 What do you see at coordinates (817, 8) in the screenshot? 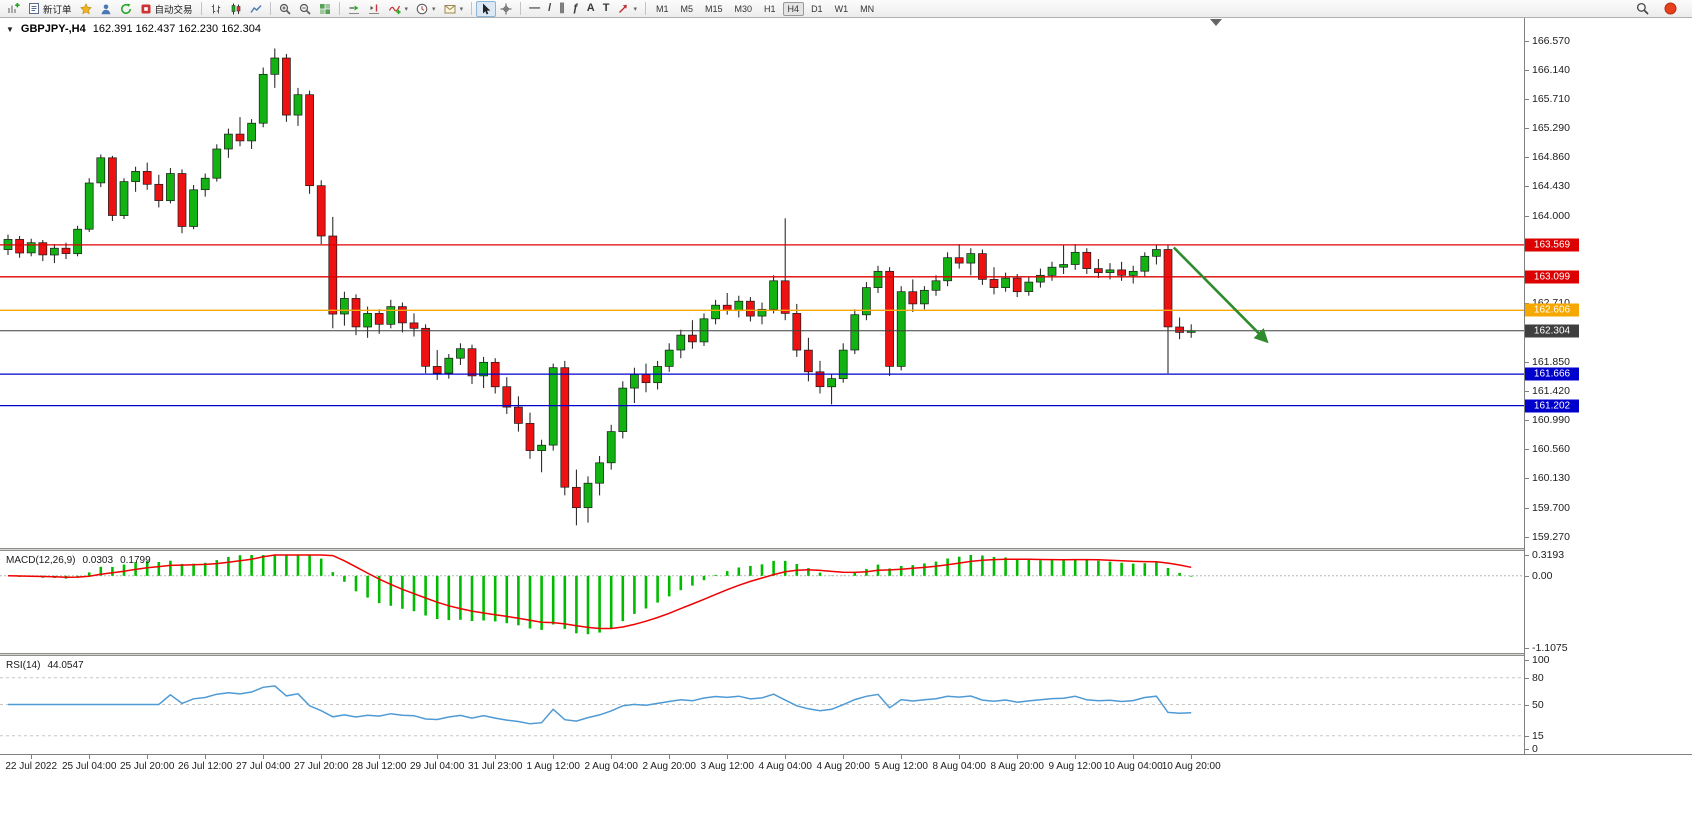
I see `timeframe-d1-button: D1` at bounding box center [817, 8].